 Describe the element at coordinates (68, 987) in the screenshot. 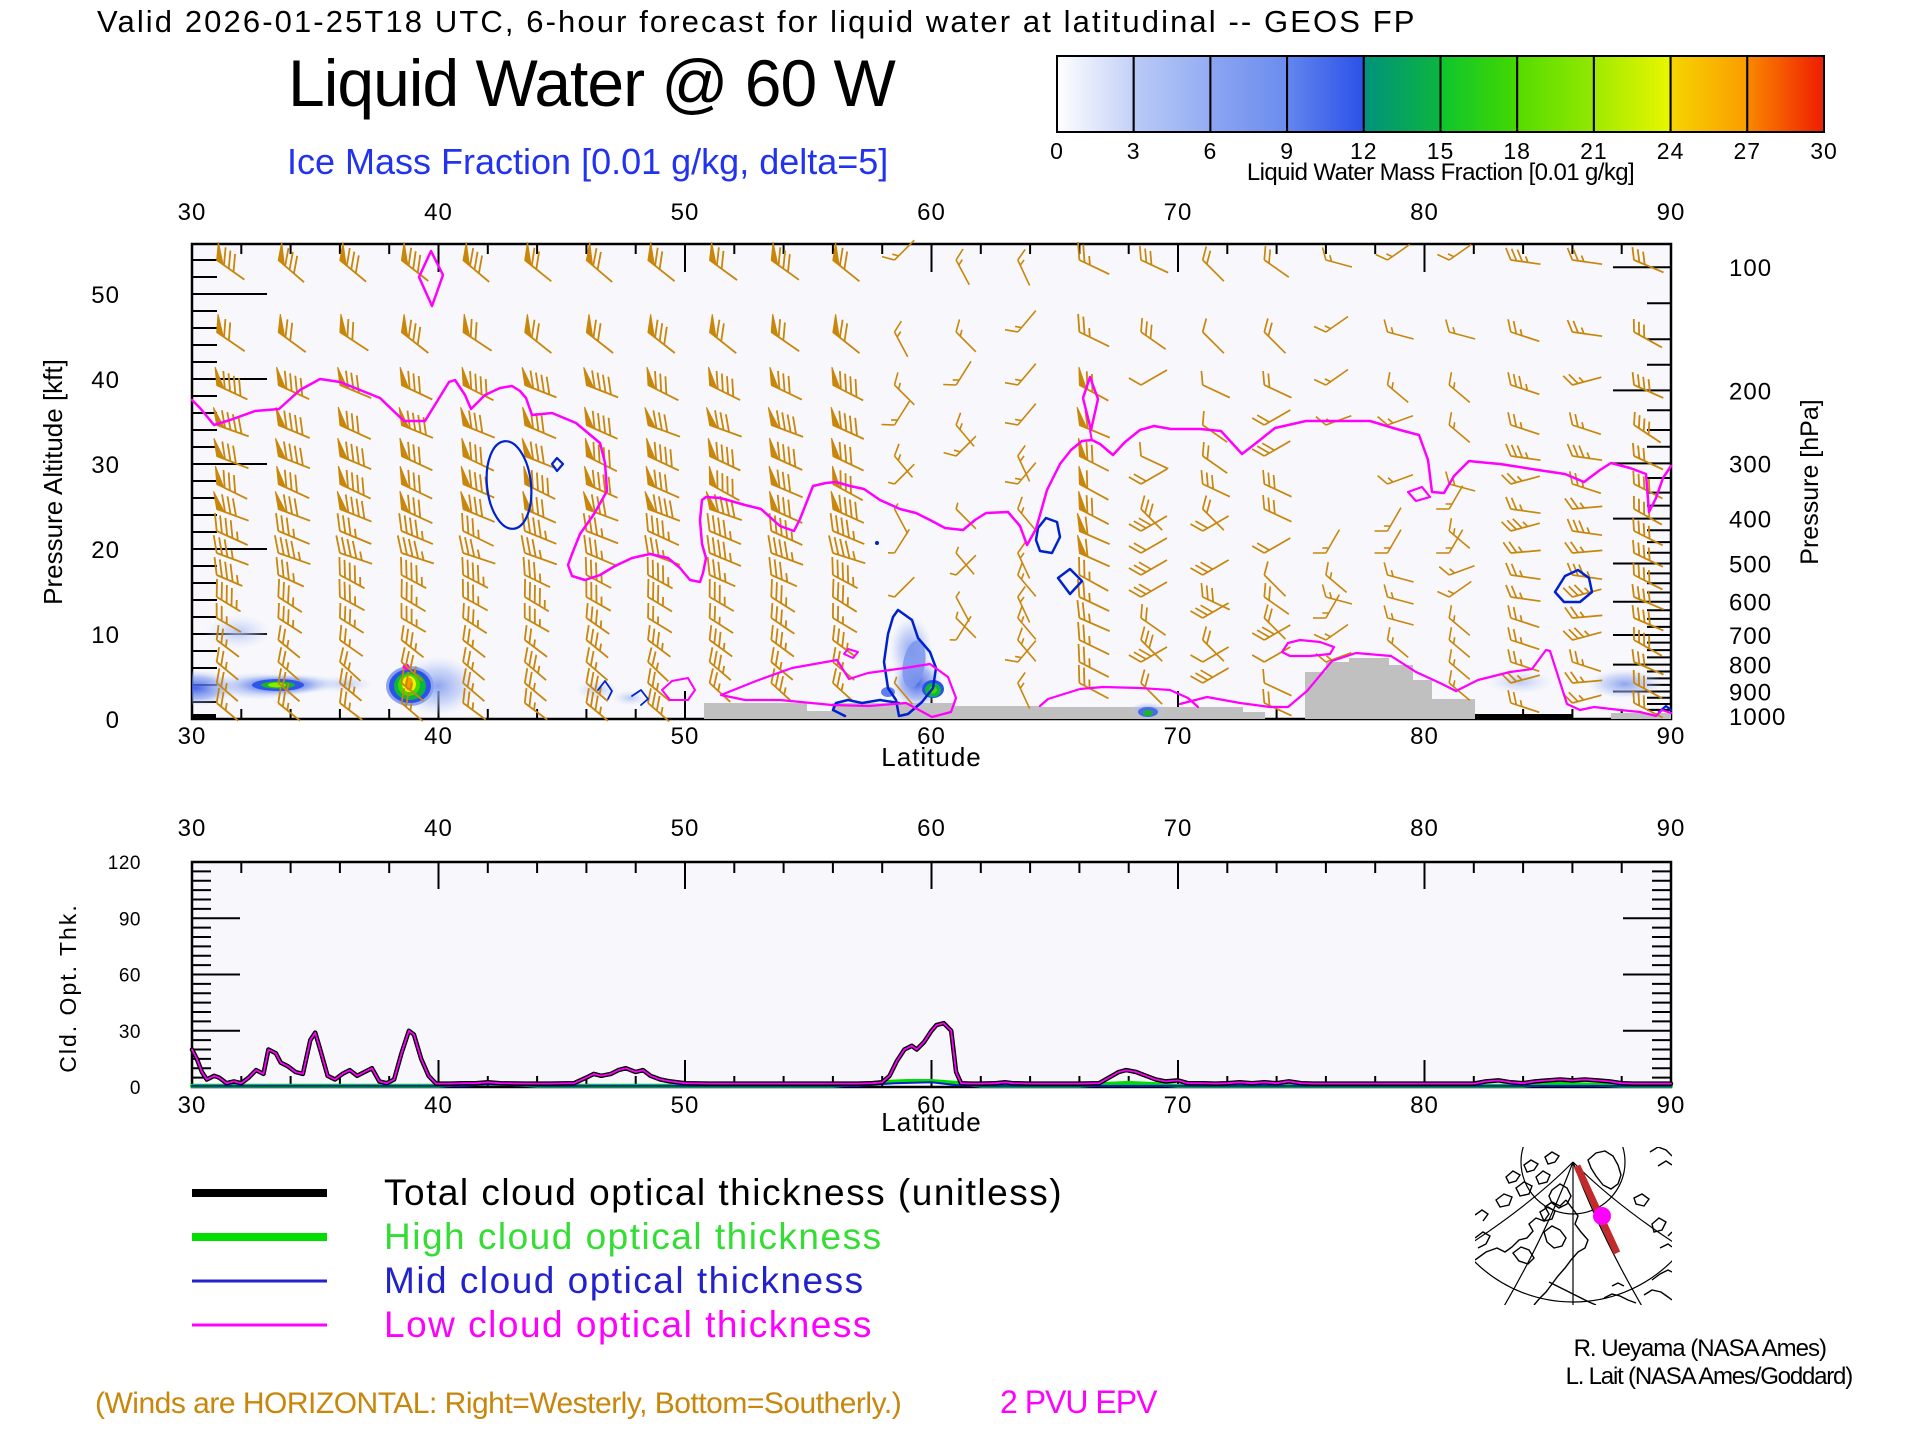

I see `svg-text: Cld. Opt. Thk.` at that location.